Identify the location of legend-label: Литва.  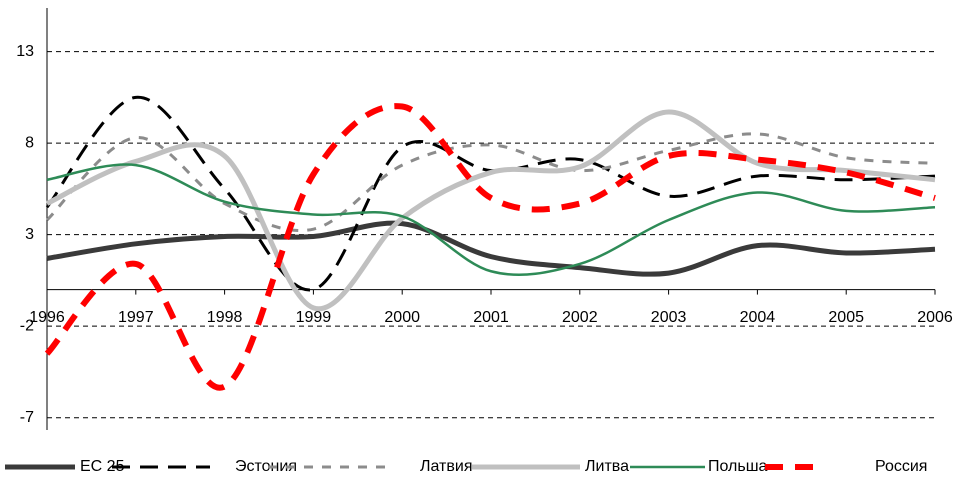
(607, 466).